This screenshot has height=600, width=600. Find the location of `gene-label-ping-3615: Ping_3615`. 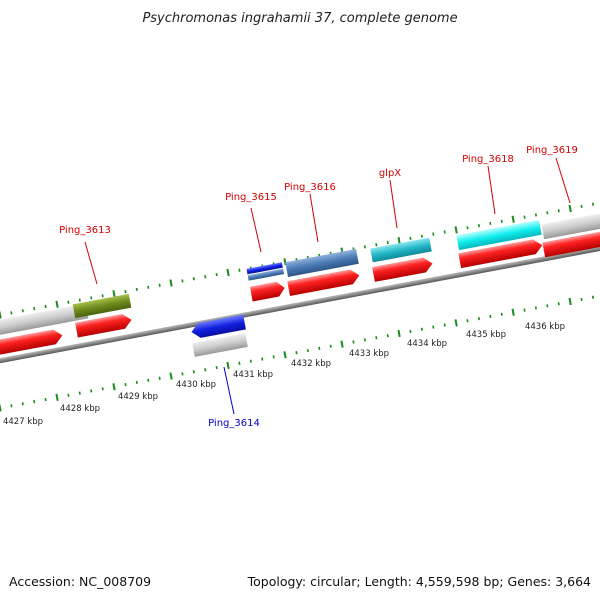

gene-label-ping-3615: Ping_3615 is located at coordinates (251, 197).